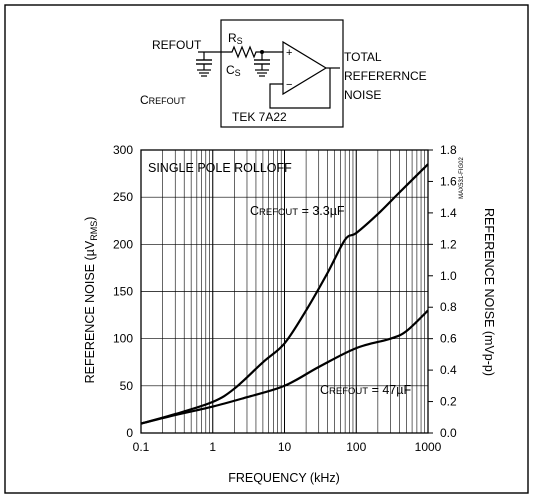 Image resolution: width=534 pixels, height=497 pixels. I want to click on x-tick-label: 0.1, so click(141, 447).